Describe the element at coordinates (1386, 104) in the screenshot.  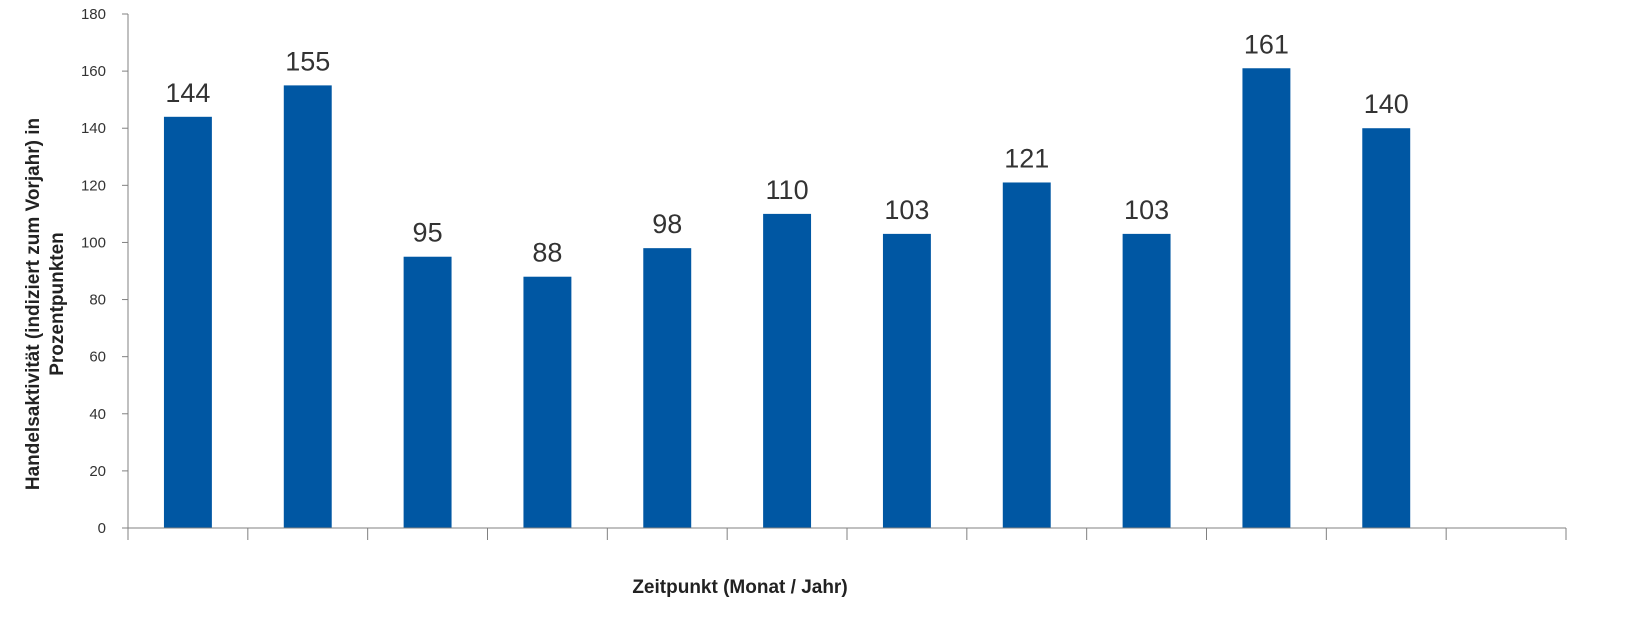
I see `bar-value-label: 140` at that location.